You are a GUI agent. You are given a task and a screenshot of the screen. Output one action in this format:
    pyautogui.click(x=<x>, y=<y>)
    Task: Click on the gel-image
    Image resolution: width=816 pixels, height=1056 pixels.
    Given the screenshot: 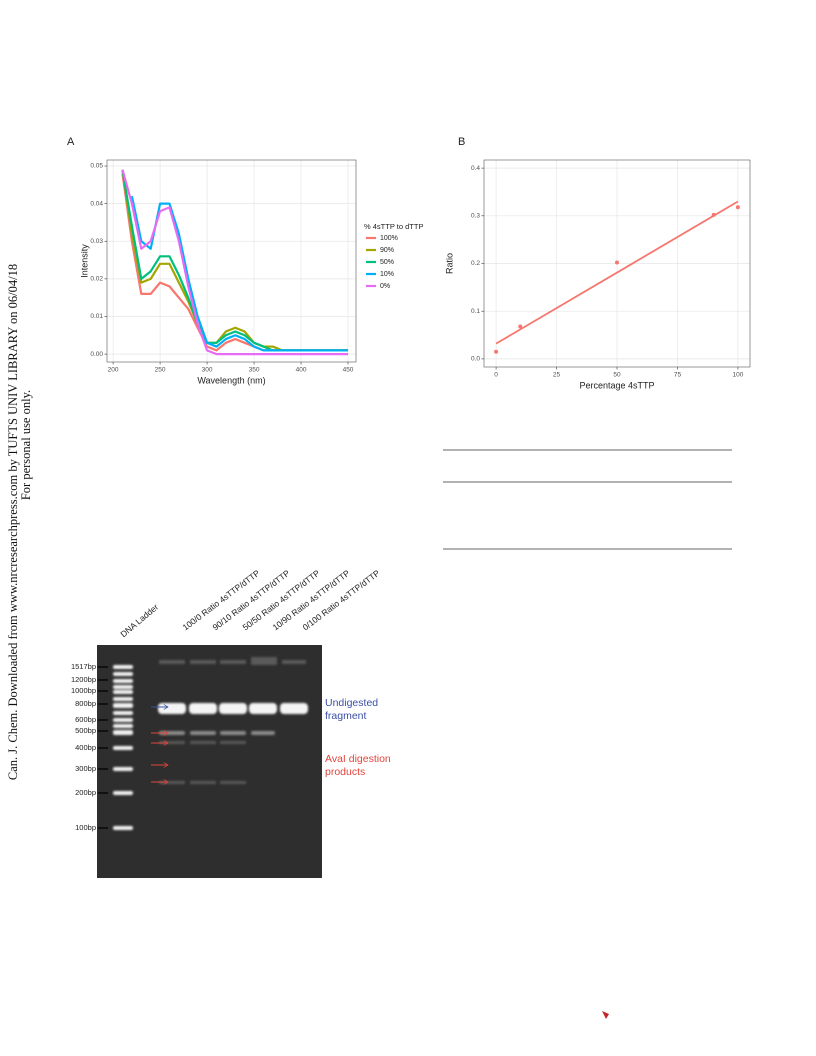 What is the action you would take?
    pyautogui.click(x=209, y=761)
    